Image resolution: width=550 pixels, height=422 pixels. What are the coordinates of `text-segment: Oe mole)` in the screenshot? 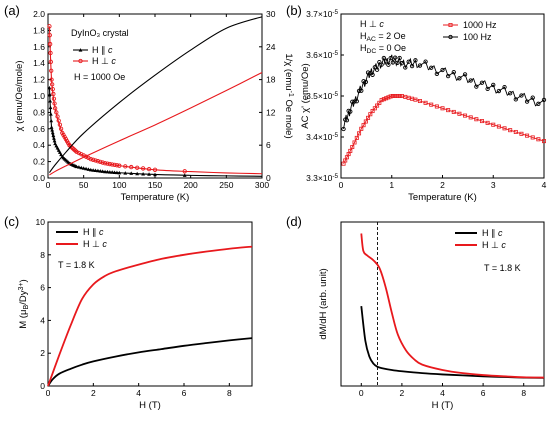 It's located at (288, 118).